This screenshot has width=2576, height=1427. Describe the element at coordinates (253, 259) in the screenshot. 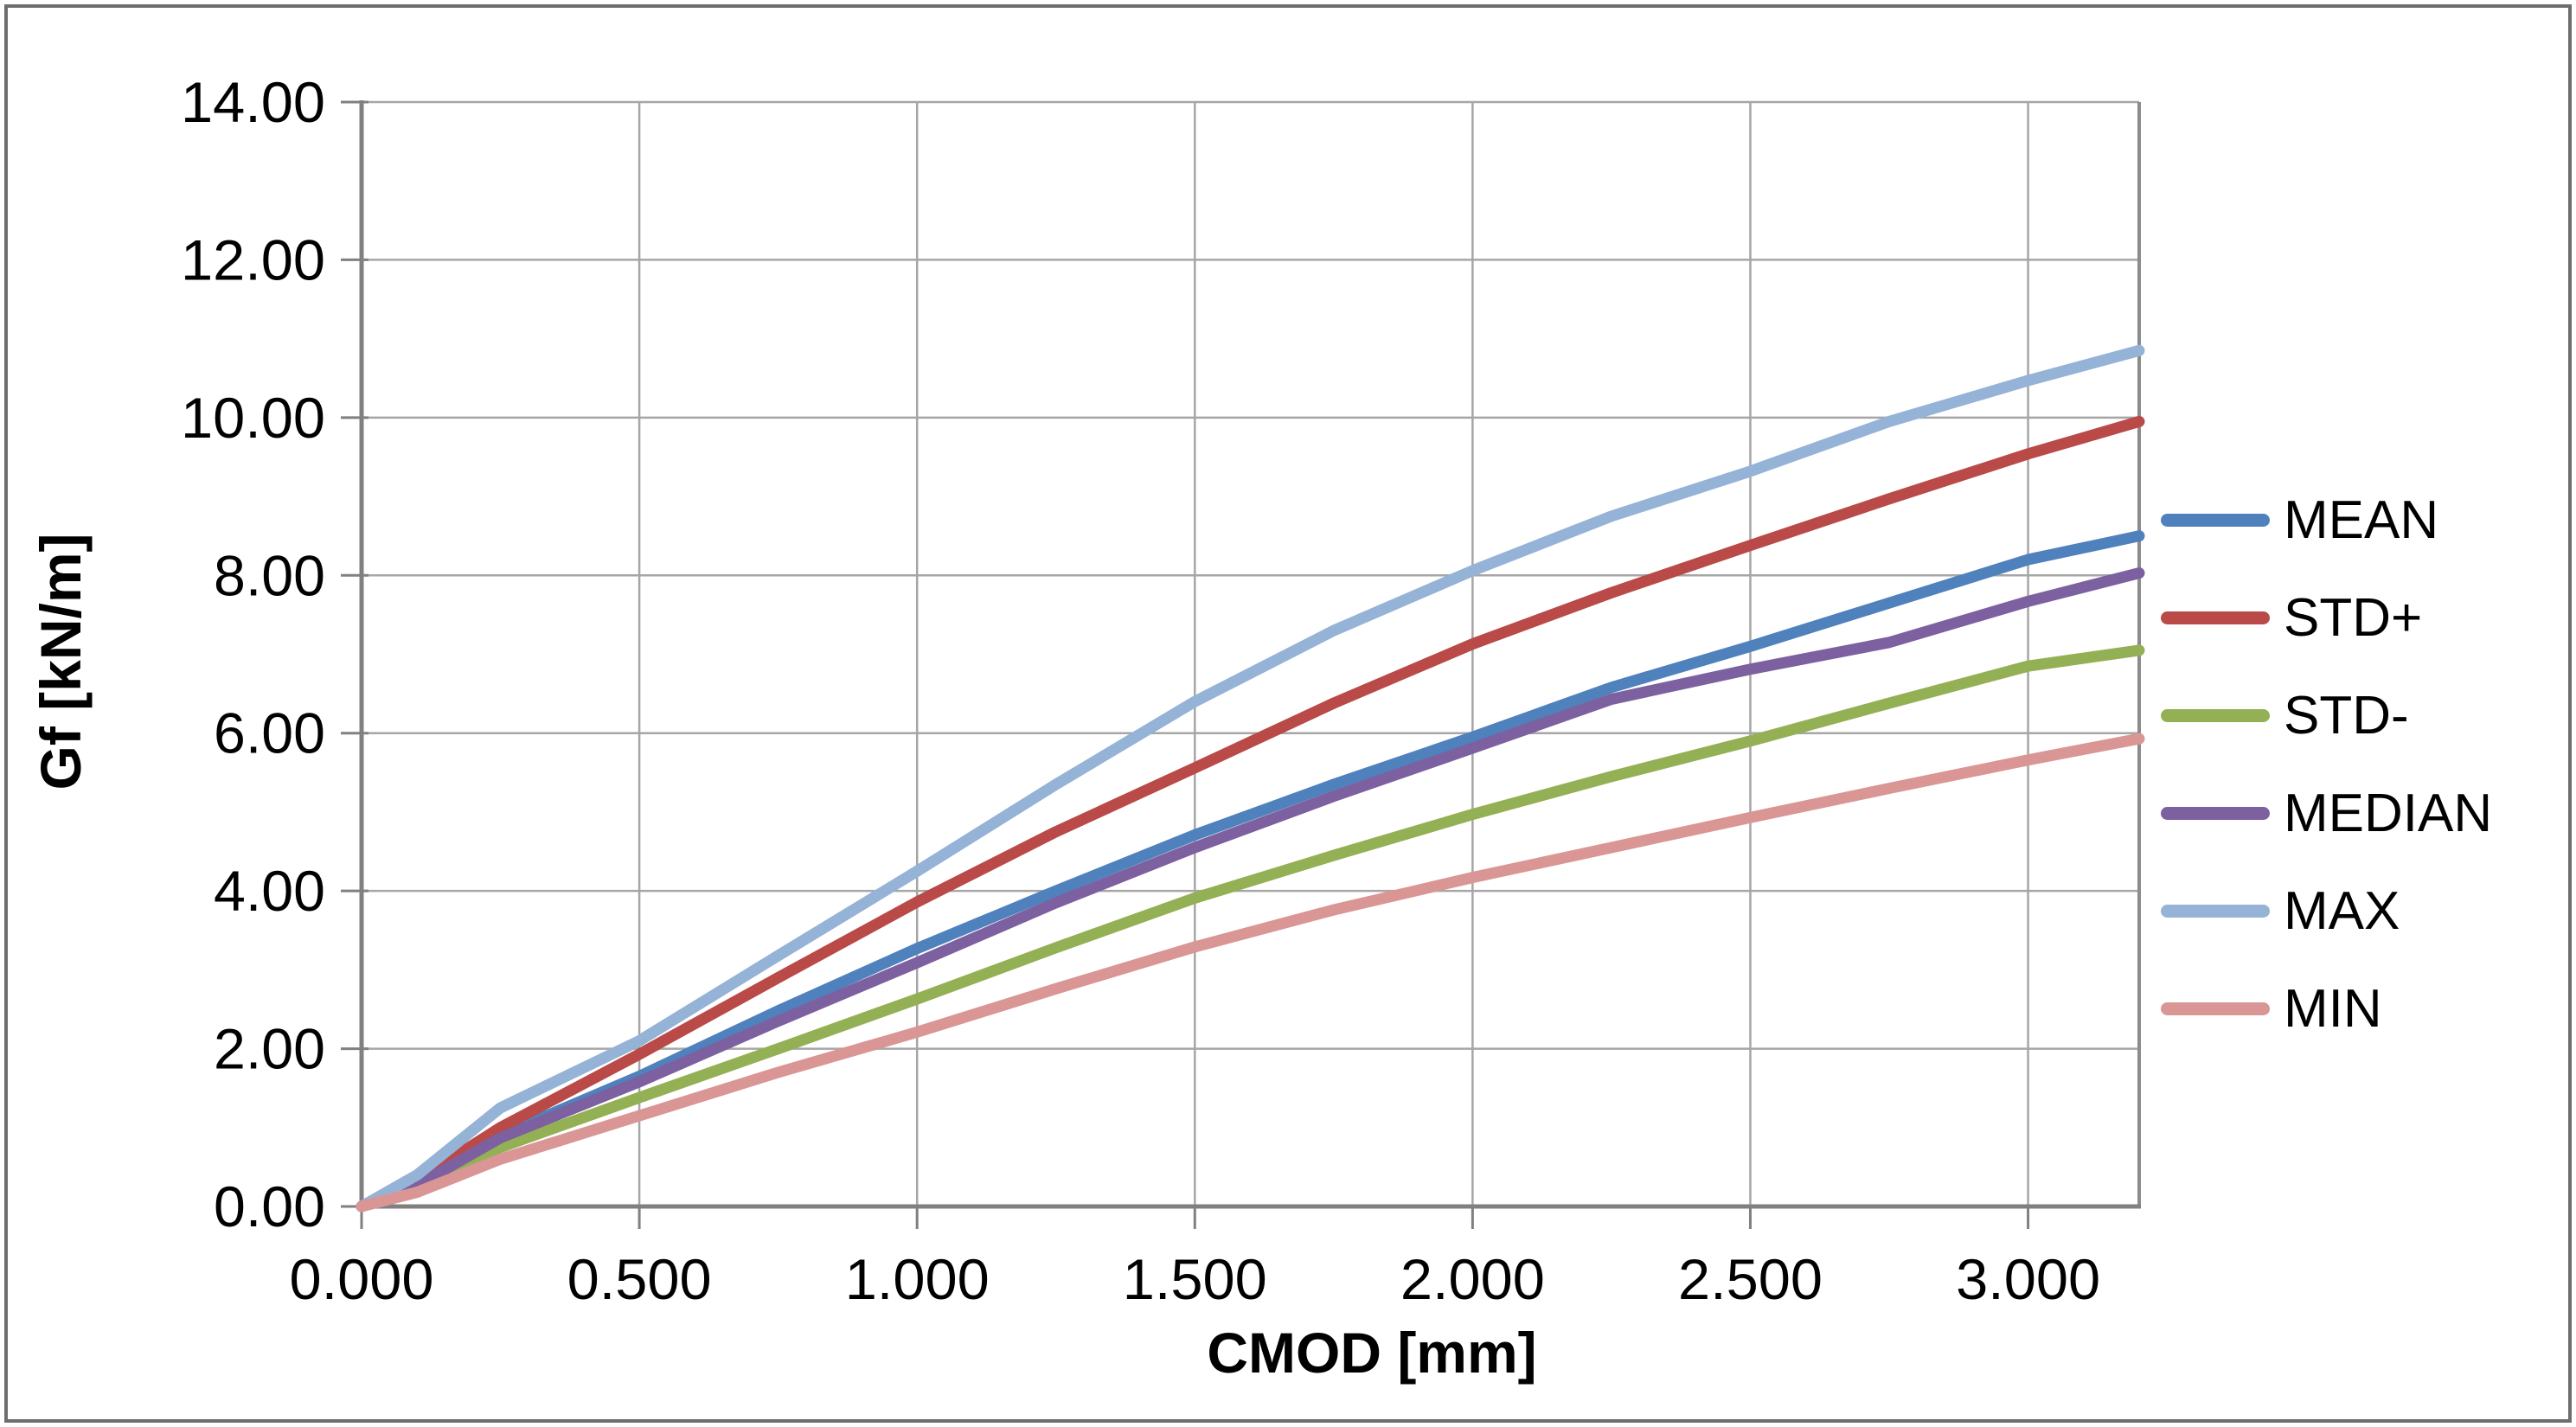

I see `y-tick-label: 12.00` at that location.